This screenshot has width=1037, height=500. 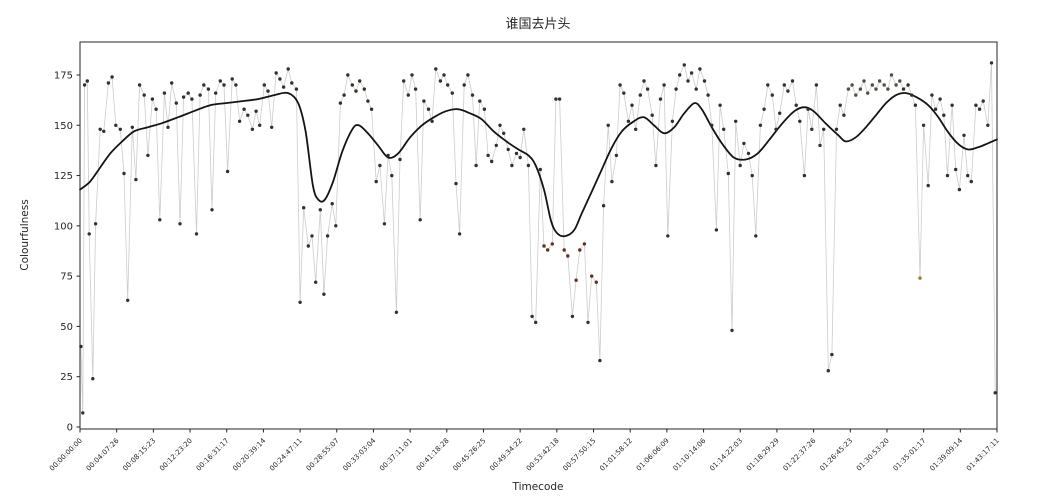 What do you see at coordinates (873, 455) in the screenshot?
I see `x-tick-label: 01:30:53:20` at bounding box center [873, 455].